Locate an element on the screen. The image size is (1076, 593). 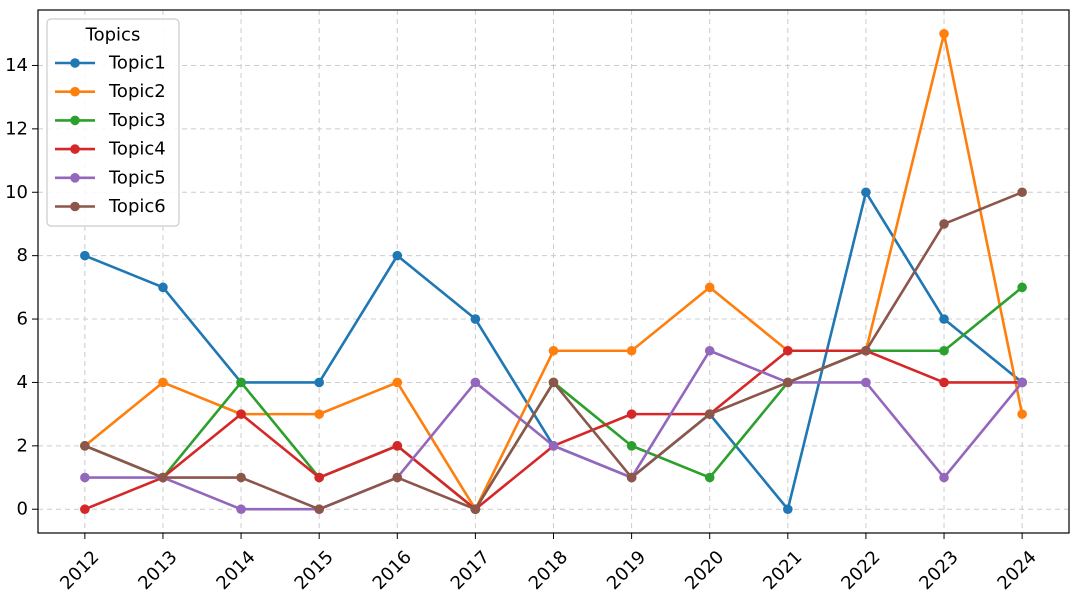
x-tick-label: 2012 is located at coordinates (79, 570).